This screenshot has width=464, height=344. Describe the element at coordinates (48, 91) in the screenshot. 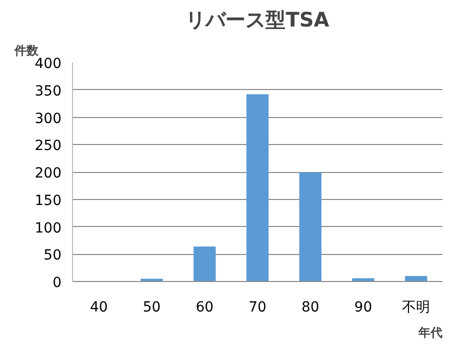

I see `y-tick-label: 350` at that location.